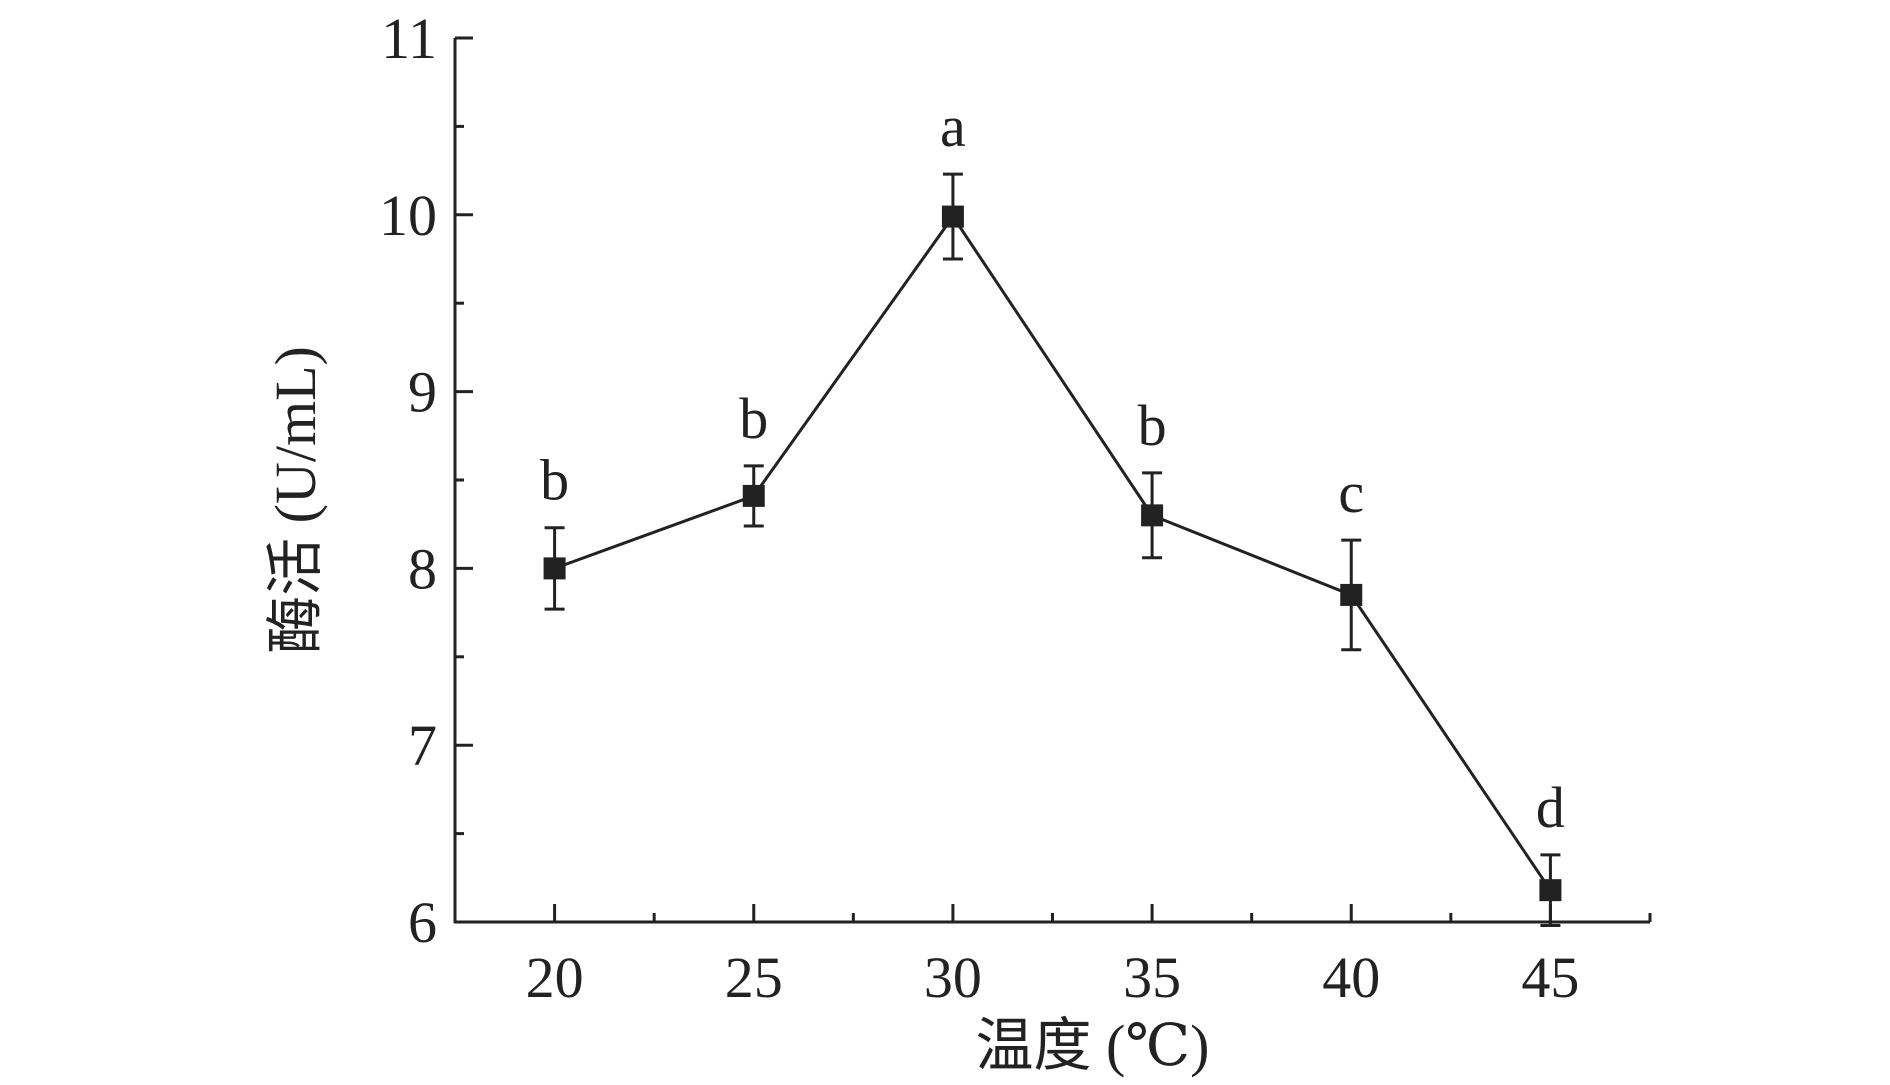  Describe the element at coordinates (1152, 977) in the screenshot. I see `x-tick-label: 35` at that location.